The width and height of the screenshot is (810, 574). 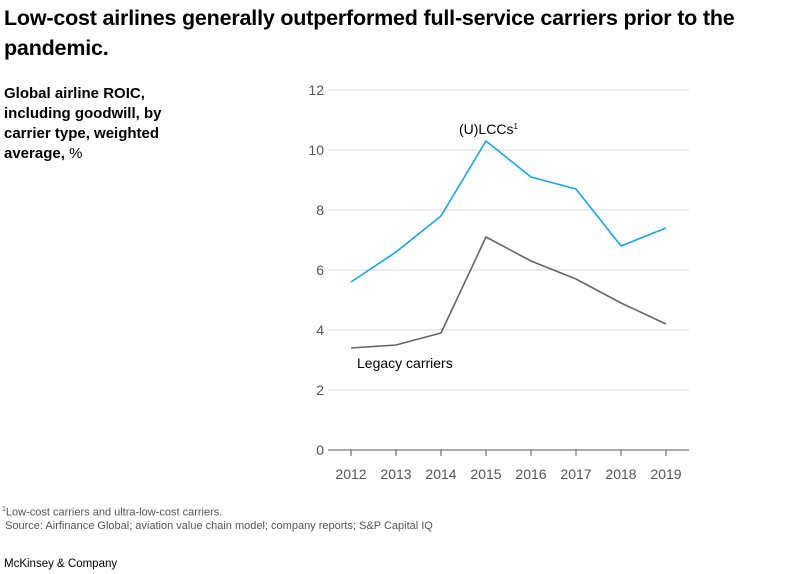 What do you see at coordinates (508, 466) in the screenshot?
I see `x-tick-labels: 2012 2013 2014 2015 2016 2017 2018 2019` at bounding box center [508, 466].